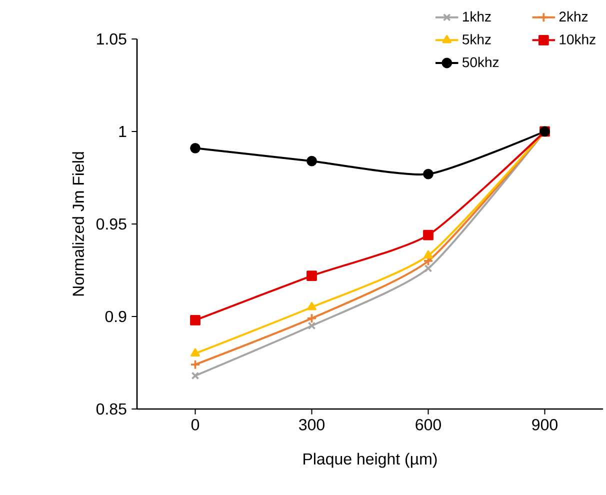 Image resolution: width=606 pixels, height=495 pixels. I want to click on x-tick-label: 300, so click(311, 424).